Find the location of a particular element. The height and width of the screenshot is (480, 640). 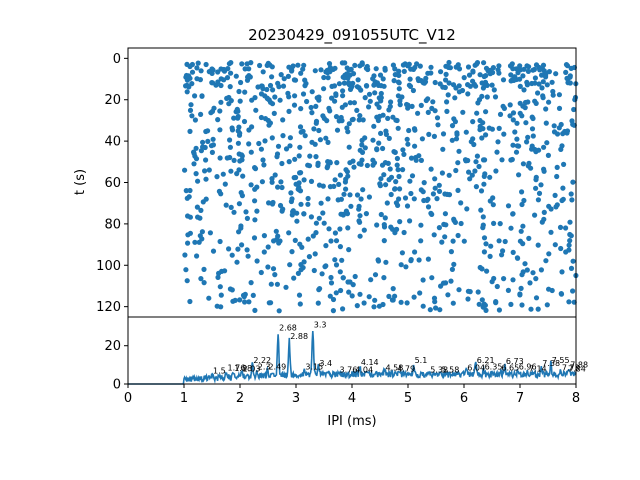

x-tick-label: 3 is located at coordinates (296, 398).